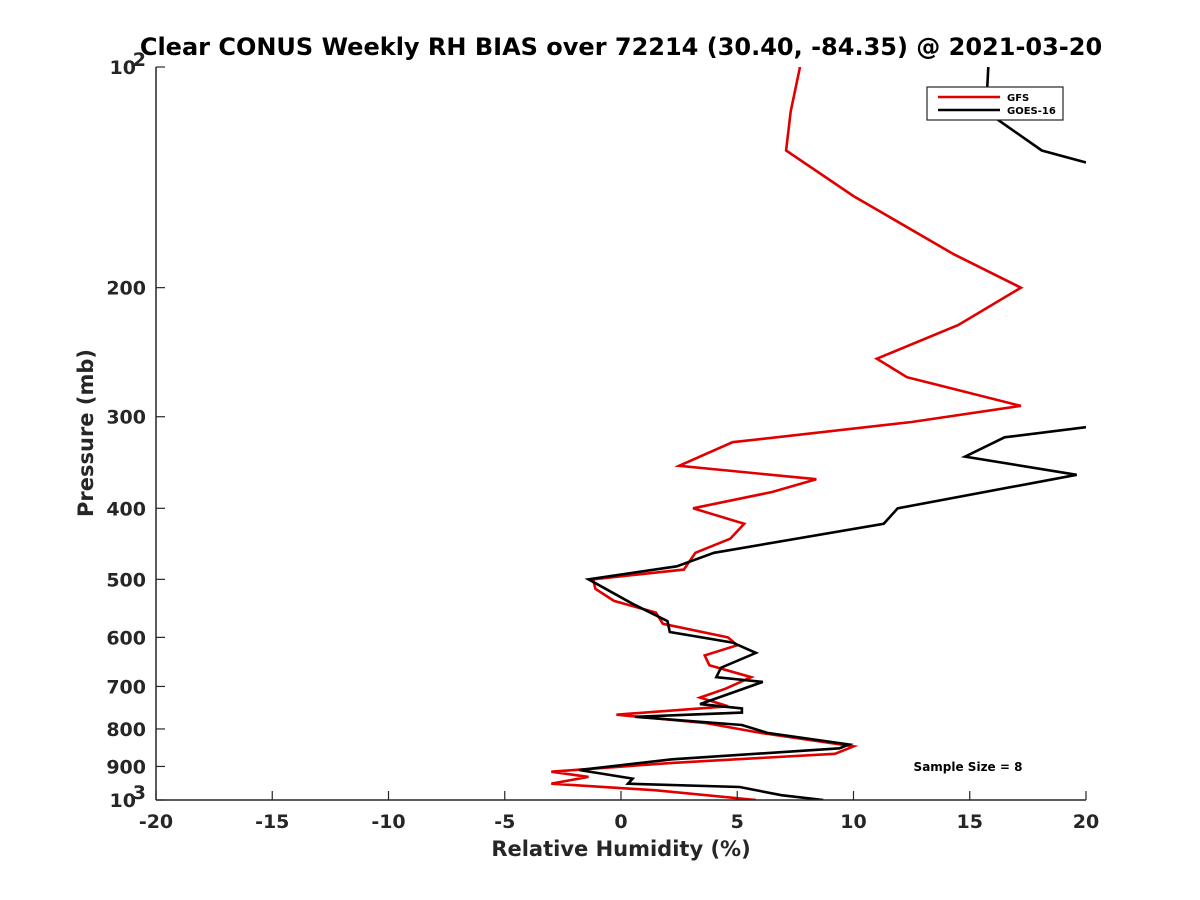 The width and height of the screenshot is (1200, 900). I want to click on y-tick-label: 500, so click(126, 580).